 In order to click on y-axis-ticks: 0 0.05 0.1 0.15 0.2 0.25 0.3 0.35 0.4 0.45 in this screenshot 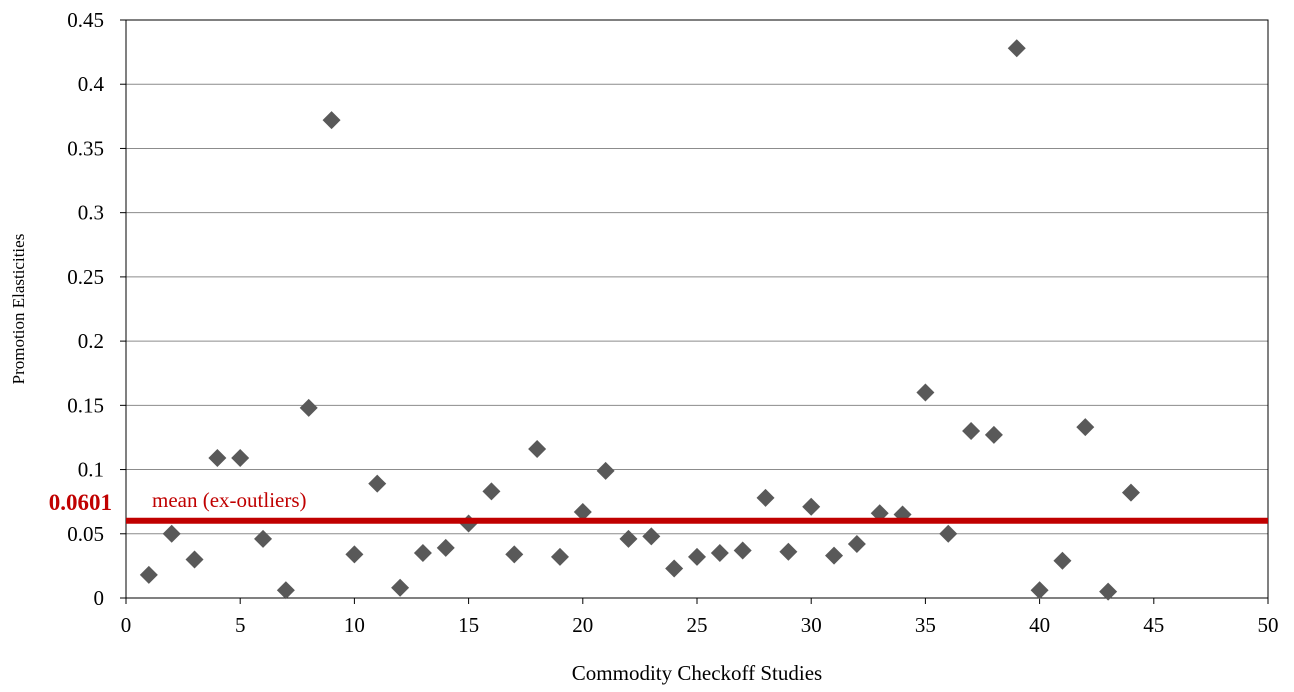, I will do `click(96, 309)`.